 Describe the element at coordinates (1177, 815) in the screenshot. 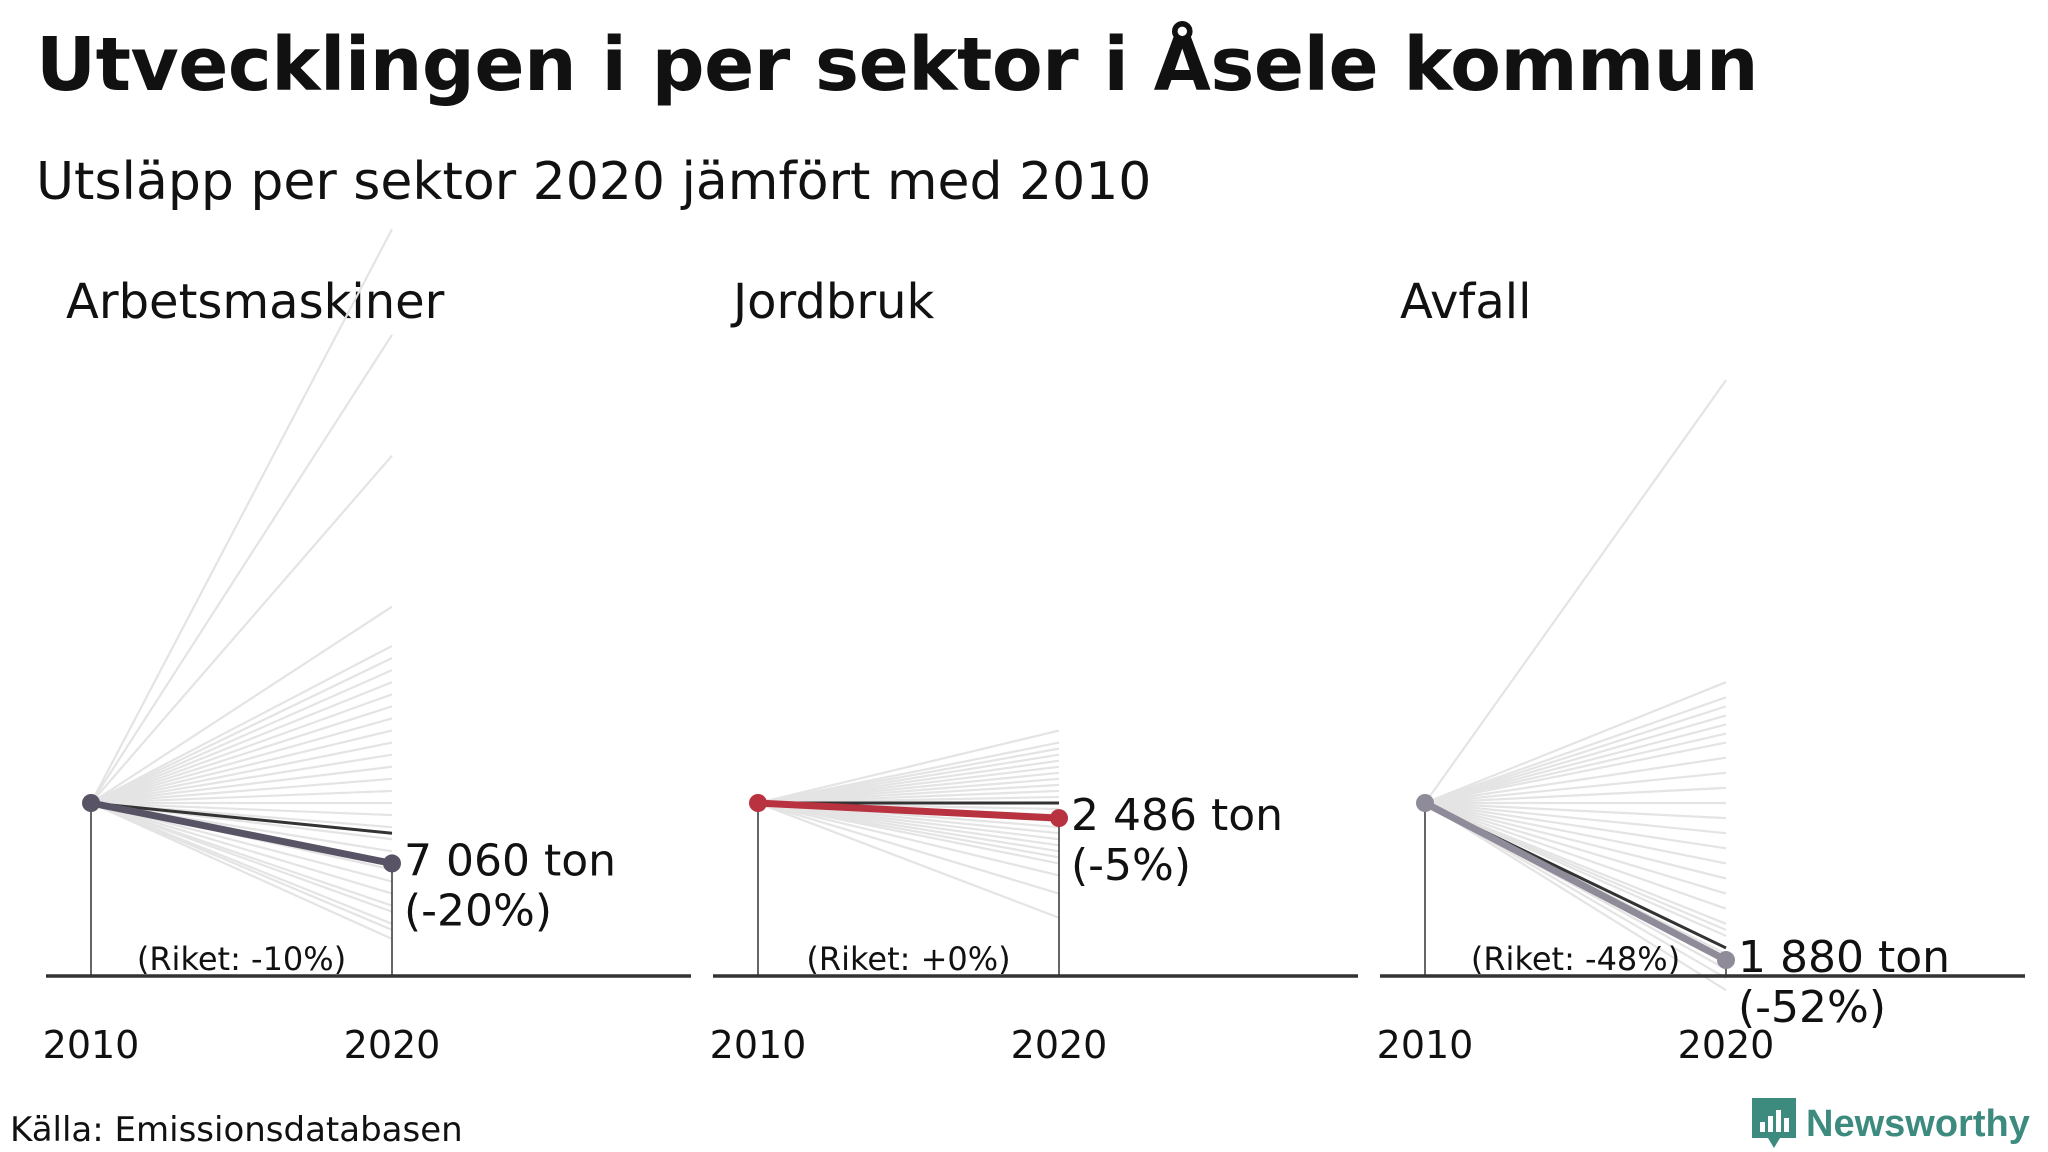

I see `value-label: 2 486 ton` at that location.